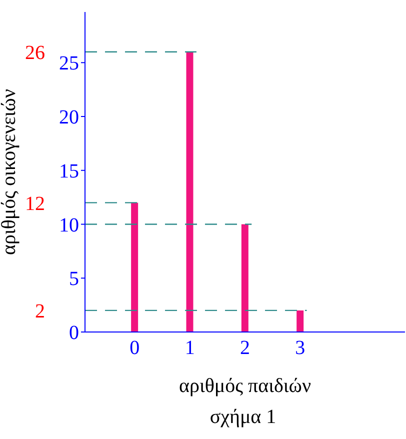 Image resolution: width=406 pixels, height=439 pixels. What do you see at coordinates (135, 348) in the screenshot?
I see `x-tick-label: 0` at bounding box center [135, 348].